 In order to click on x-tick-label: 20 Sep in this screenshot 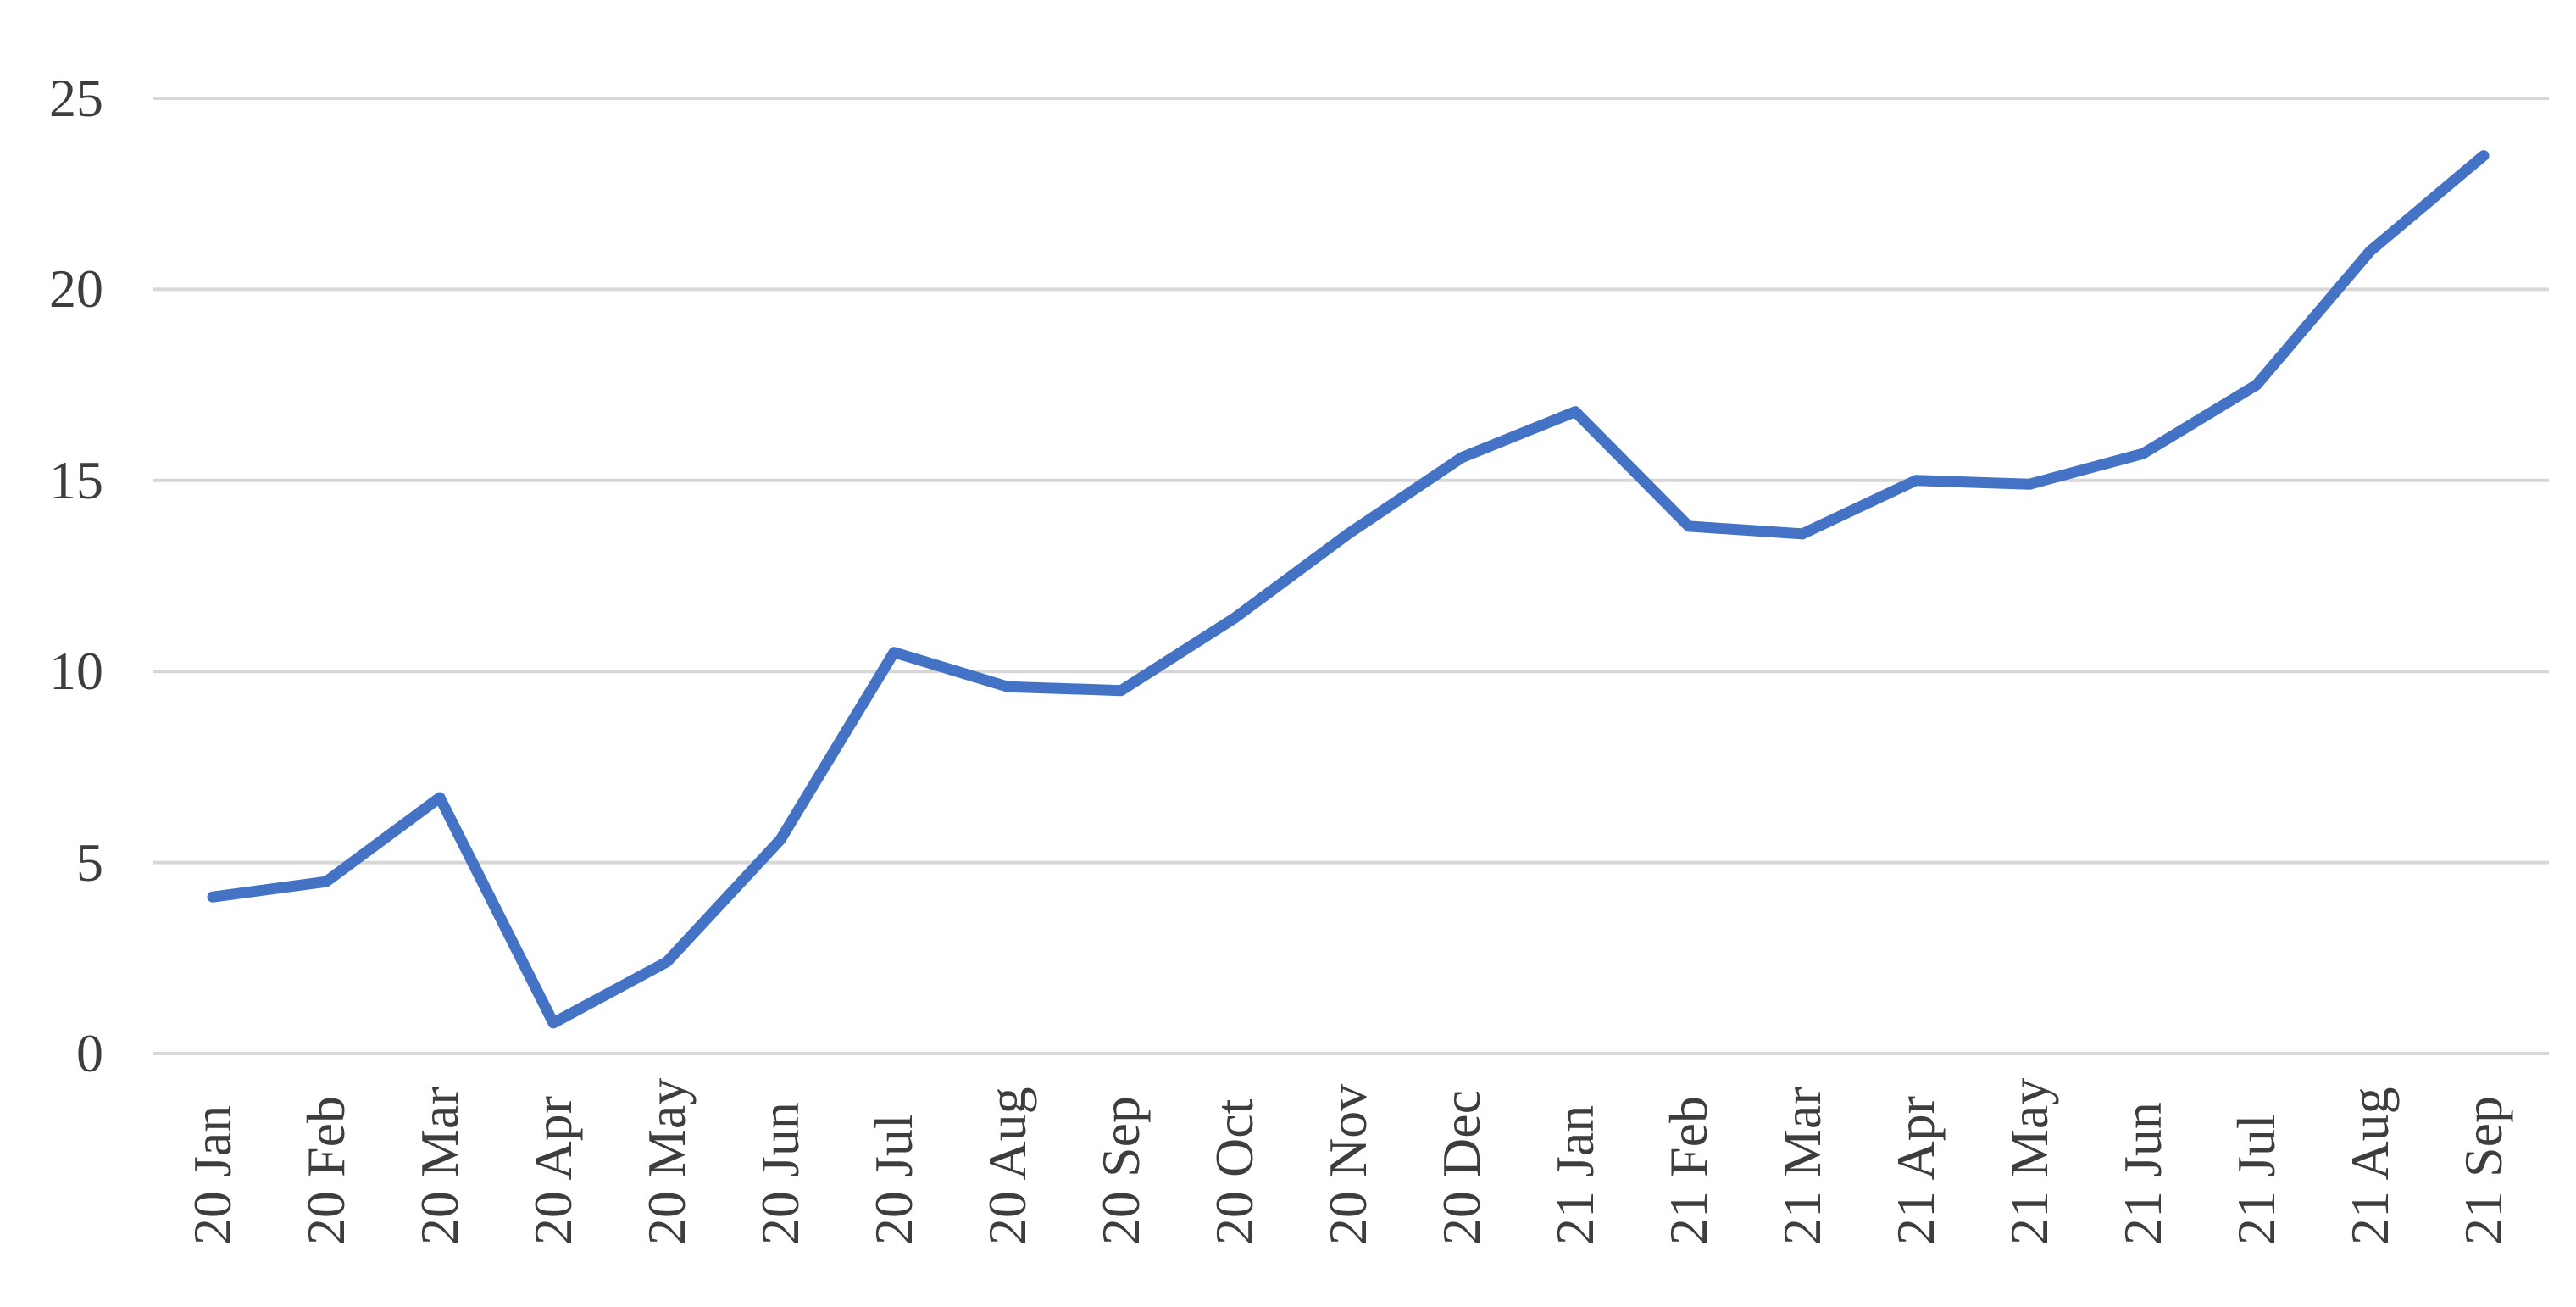, I will do `click(1121, 1170)`.